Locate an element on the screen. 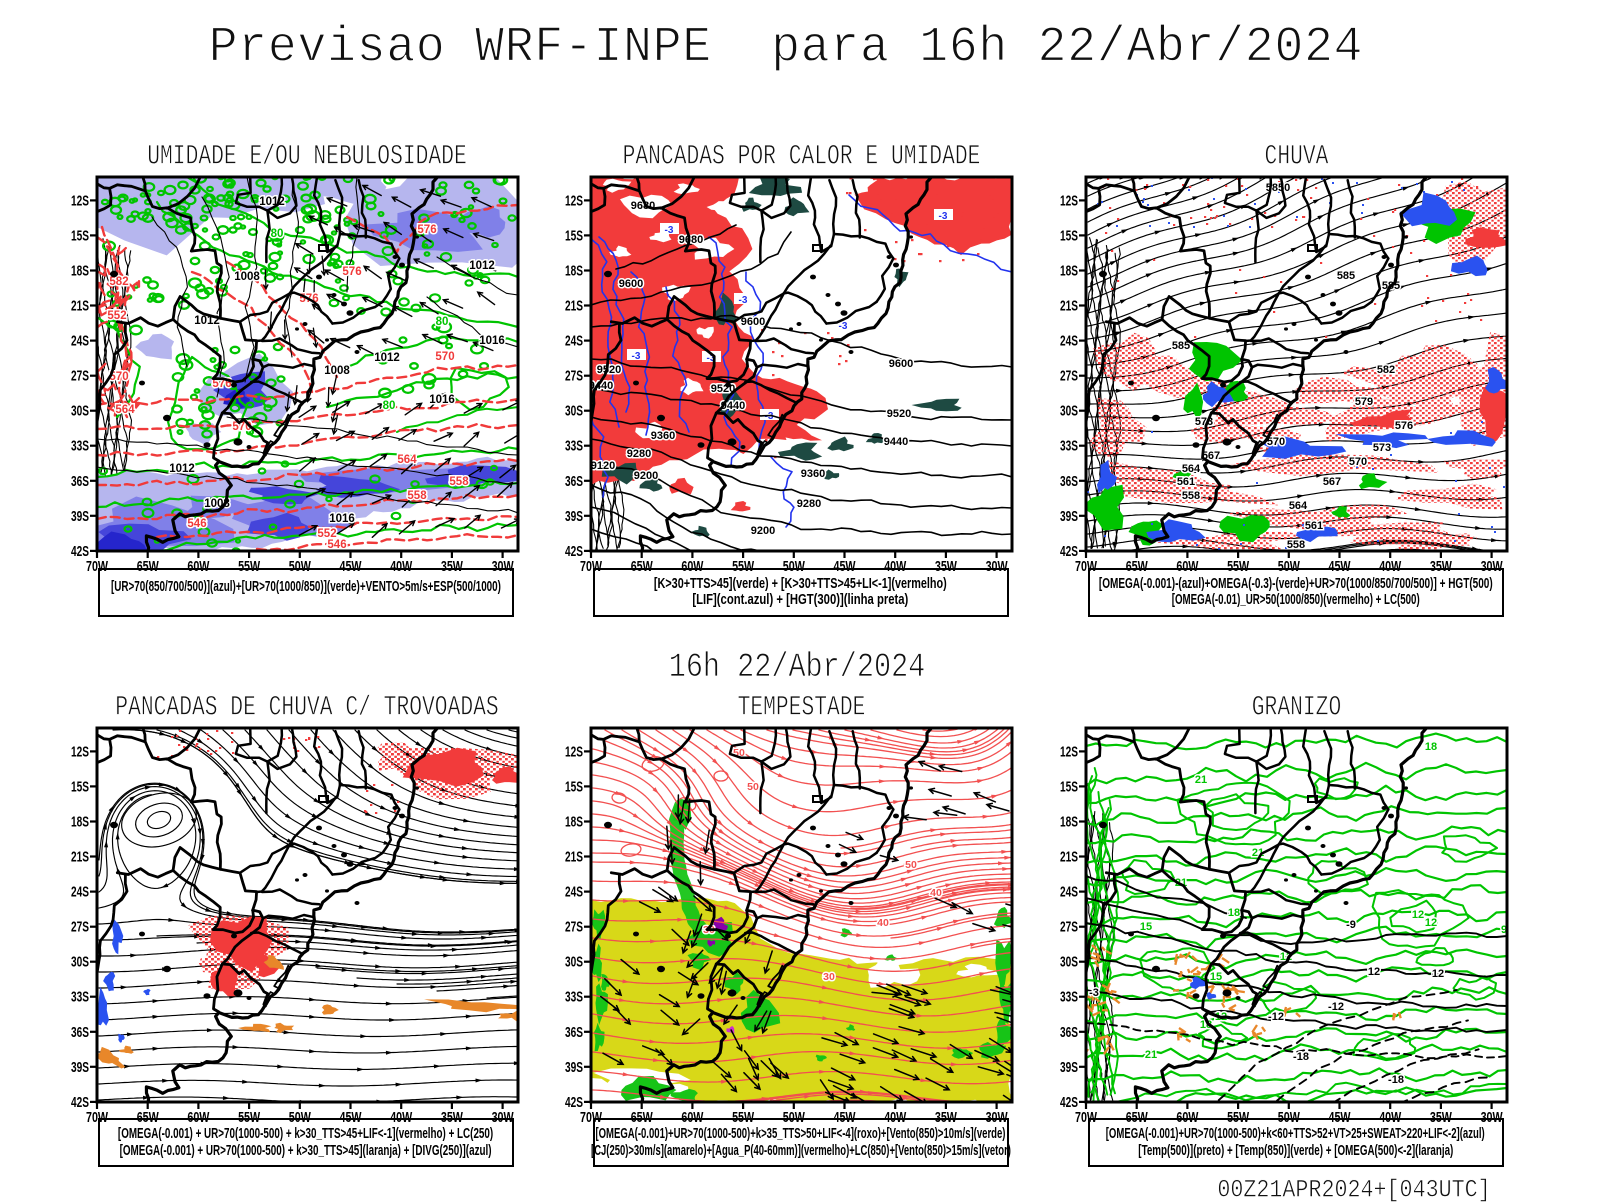  svg-text: -18 is located at coordinates (1396, 1080).